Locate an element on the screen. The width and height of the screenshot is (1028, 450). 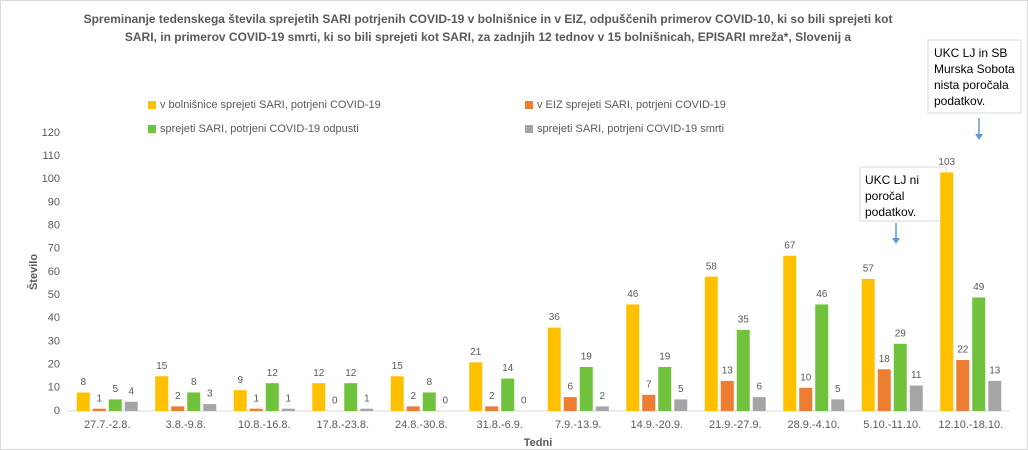
annotation: UKC LJ in SB is located at coordinates (970, 53).